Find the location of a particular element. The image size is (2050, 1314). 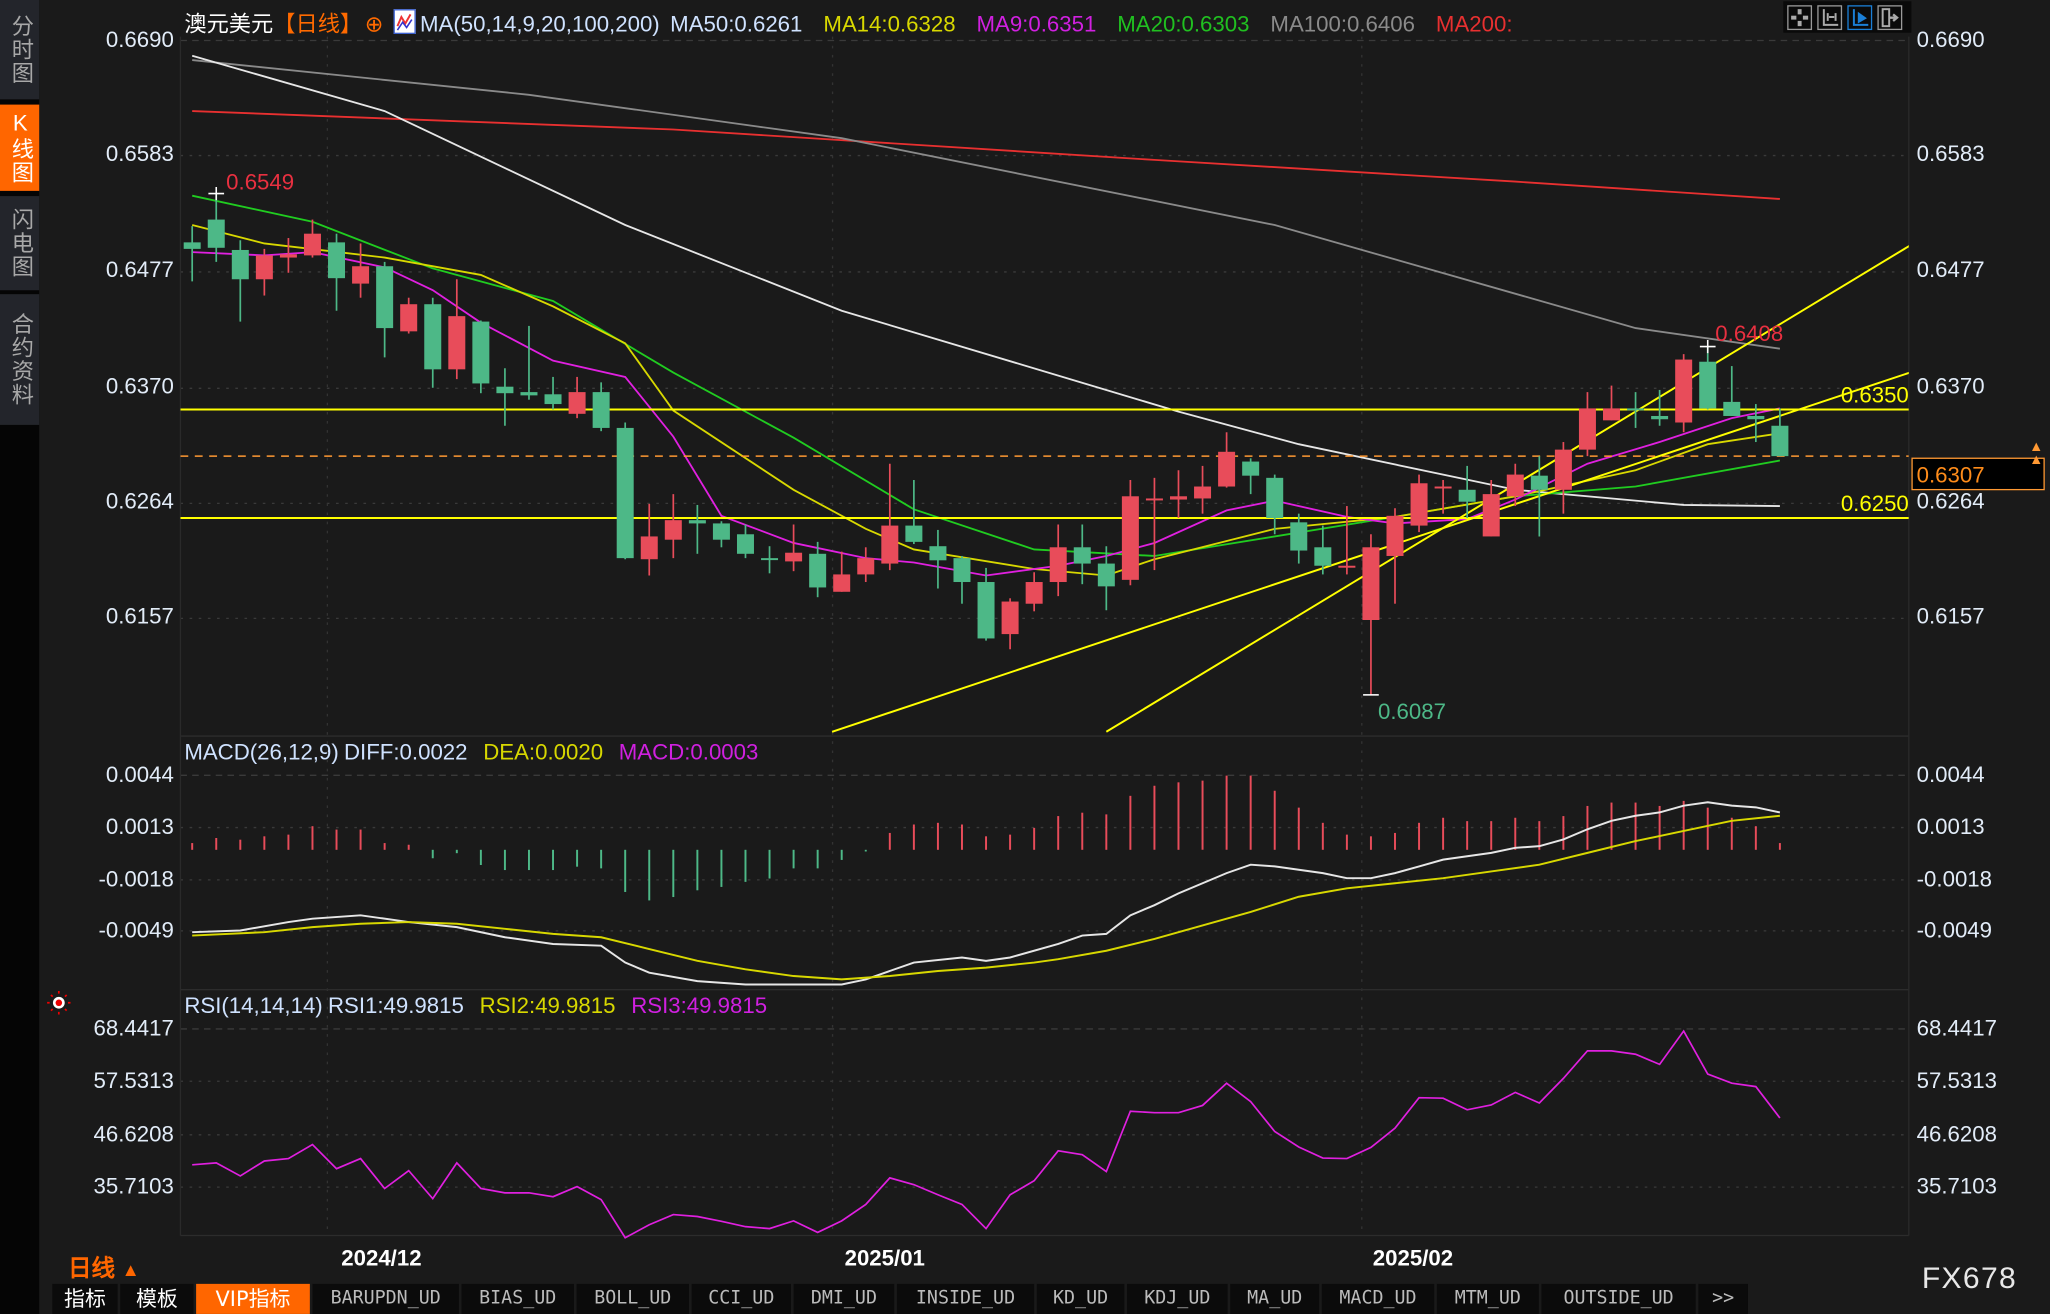

shift-right-icon is located at coordinates (1890, 18).